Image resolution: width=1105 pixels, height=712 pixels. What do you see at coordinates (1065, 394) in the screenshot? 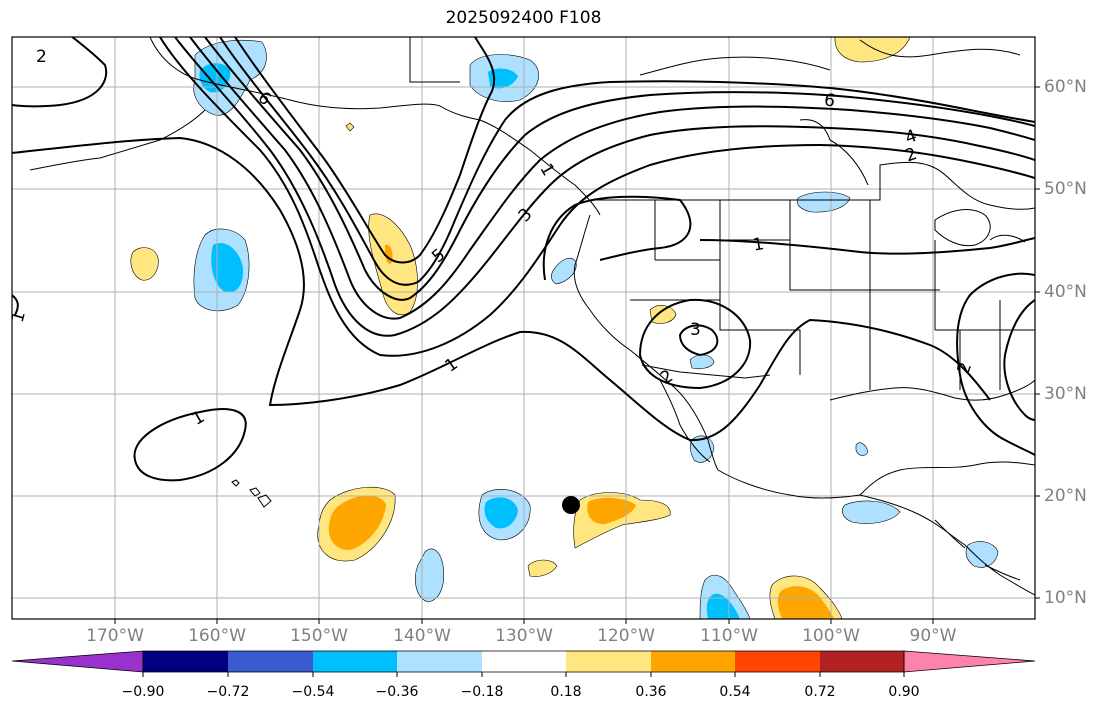
I see `lat-label: 30°N` at bounding box center [1065, 394].